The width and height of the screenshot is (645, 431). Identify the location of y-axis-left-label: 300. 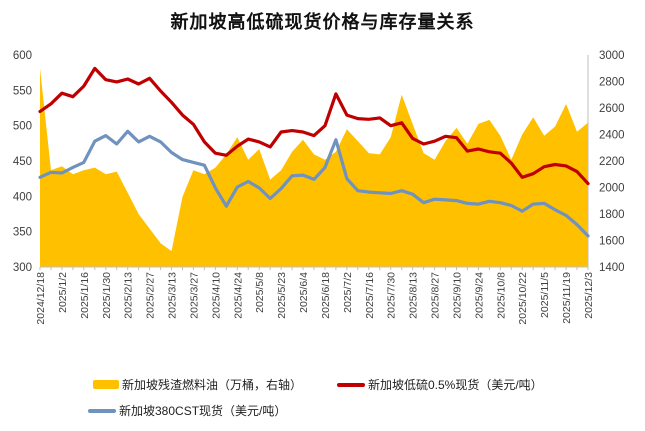
(22, 268).